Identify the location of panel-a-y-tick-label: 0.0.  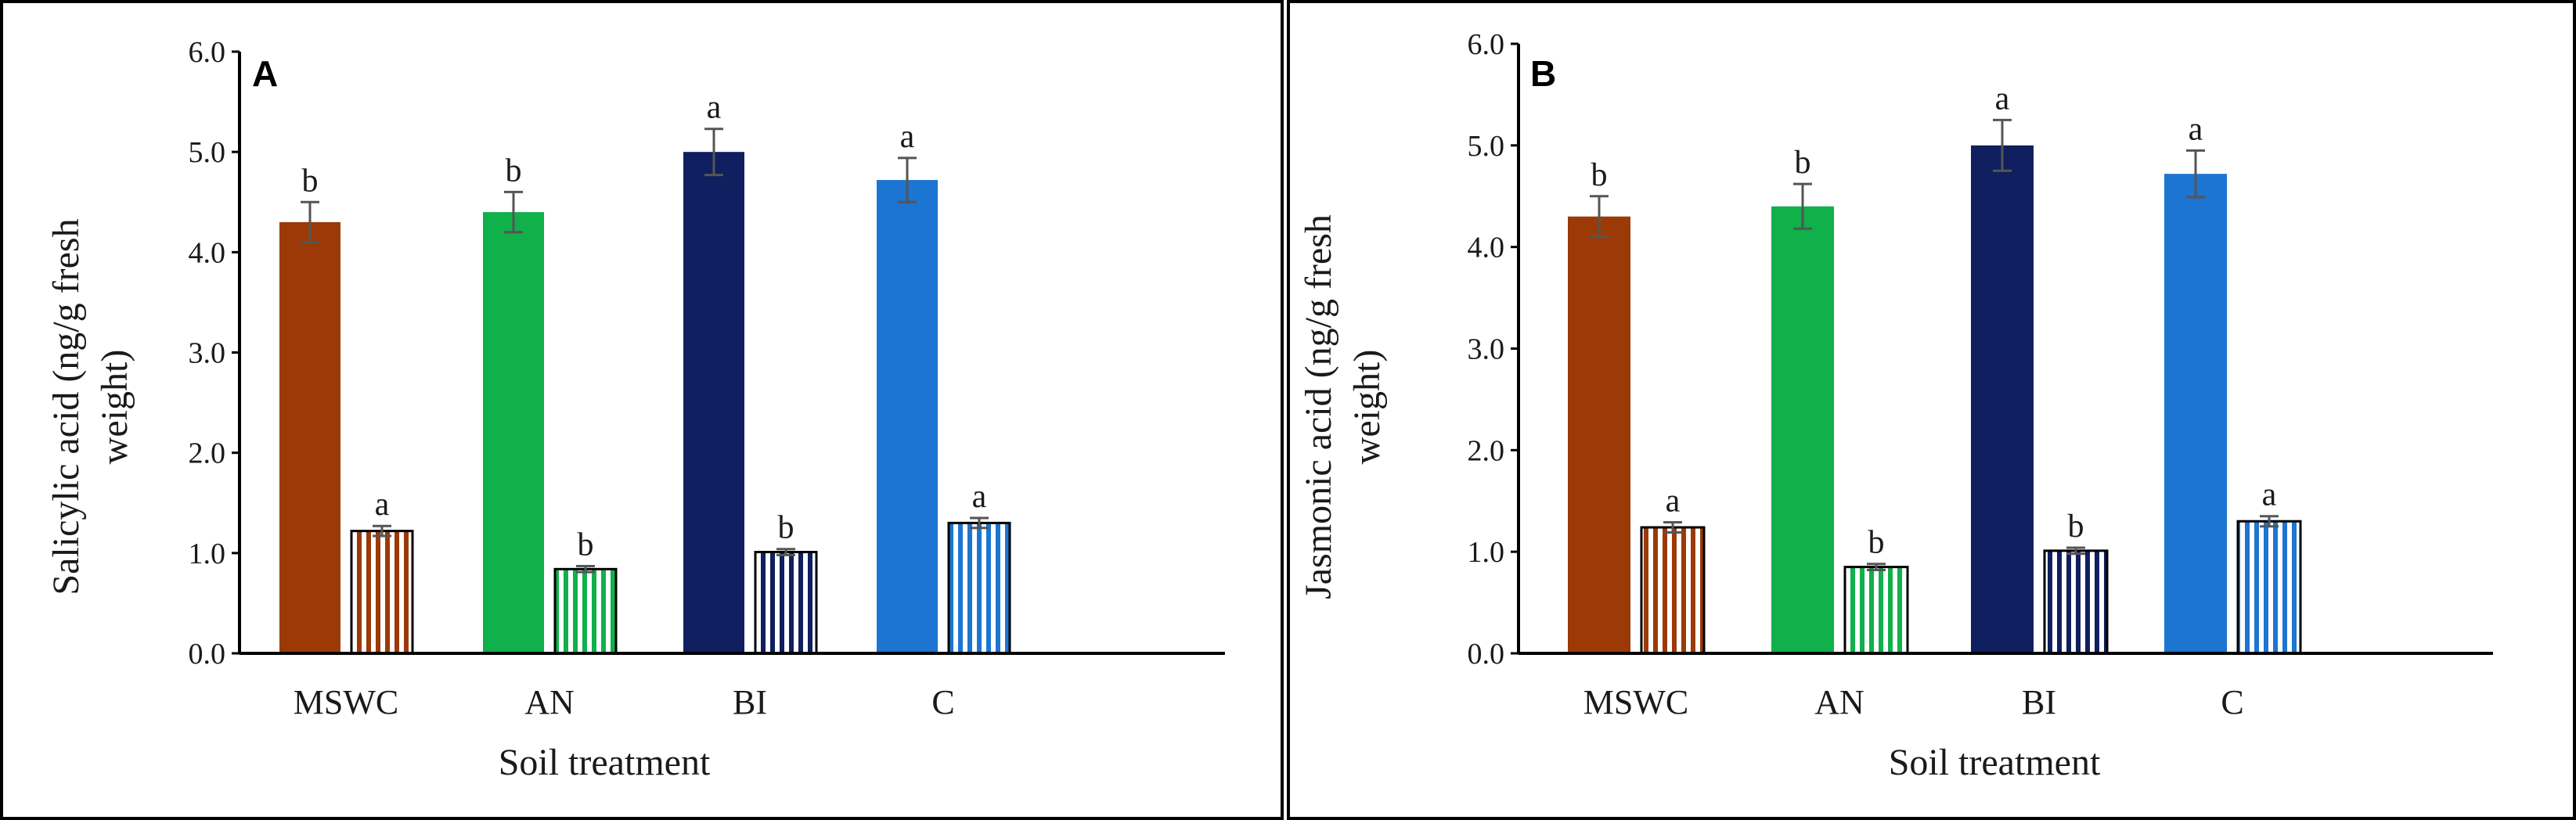
(207, 654).